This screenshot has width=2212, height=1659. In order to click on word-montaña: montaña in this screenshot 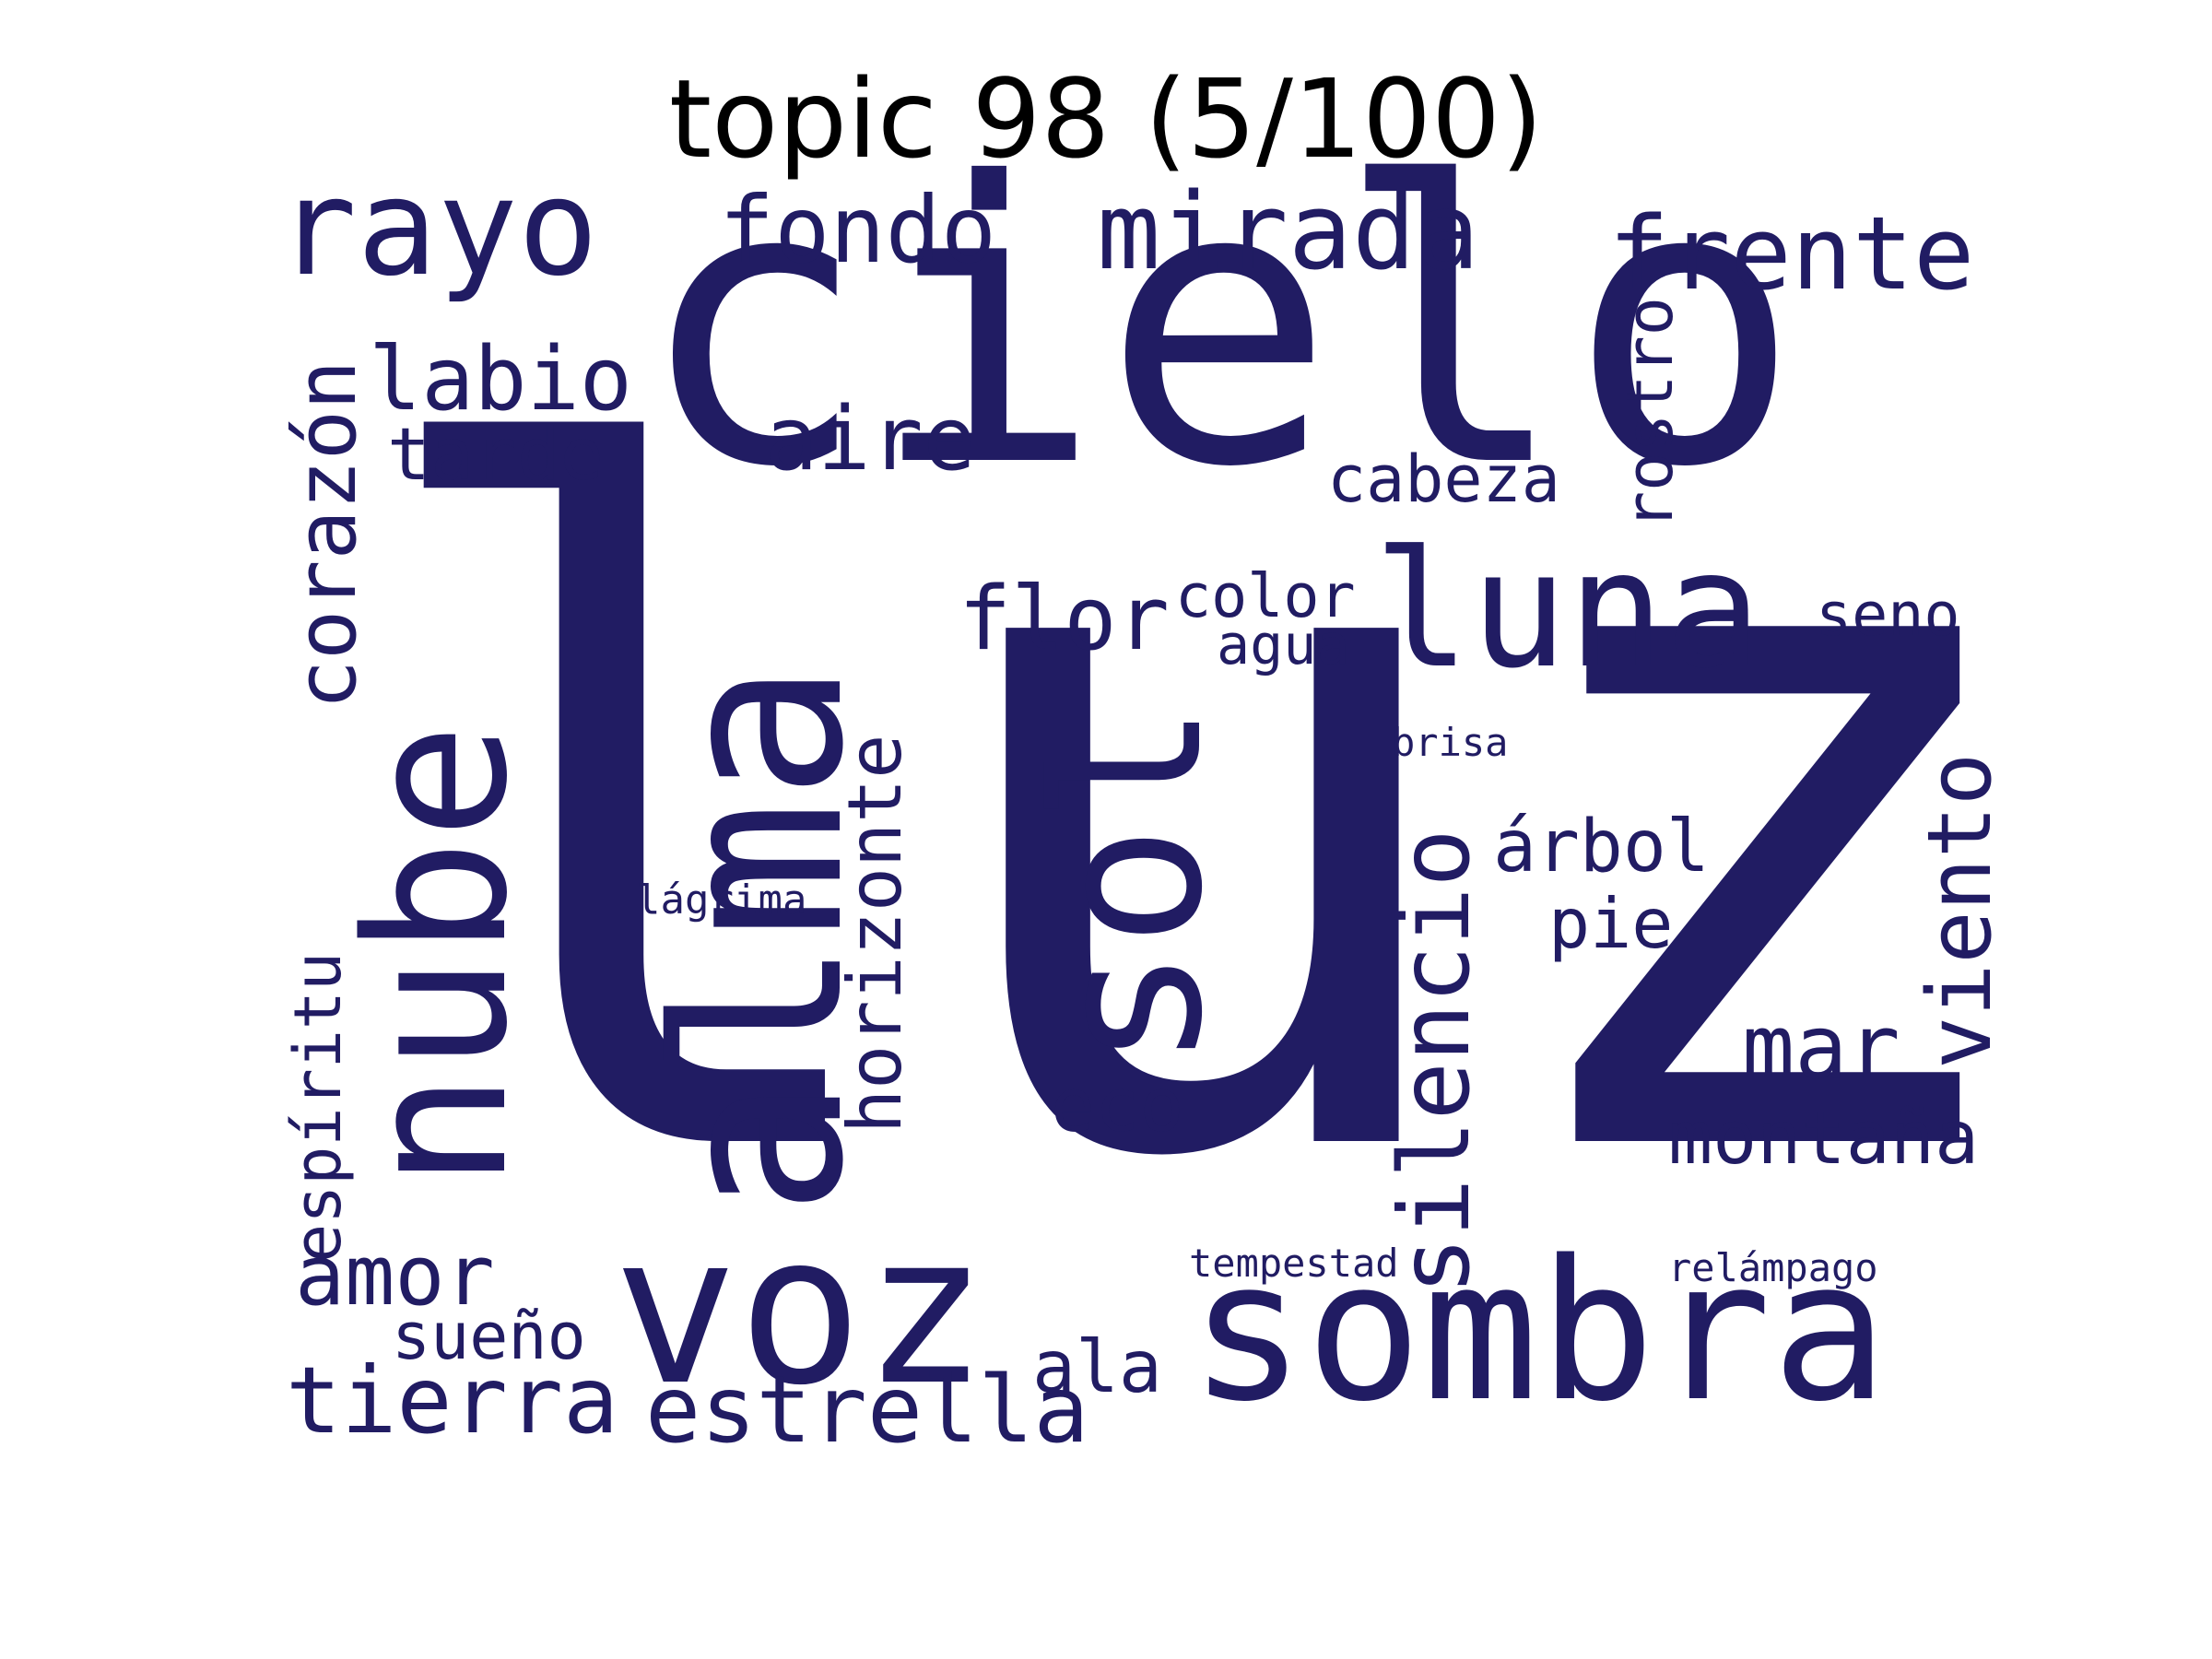, I will do `click(1824, 1138)`.